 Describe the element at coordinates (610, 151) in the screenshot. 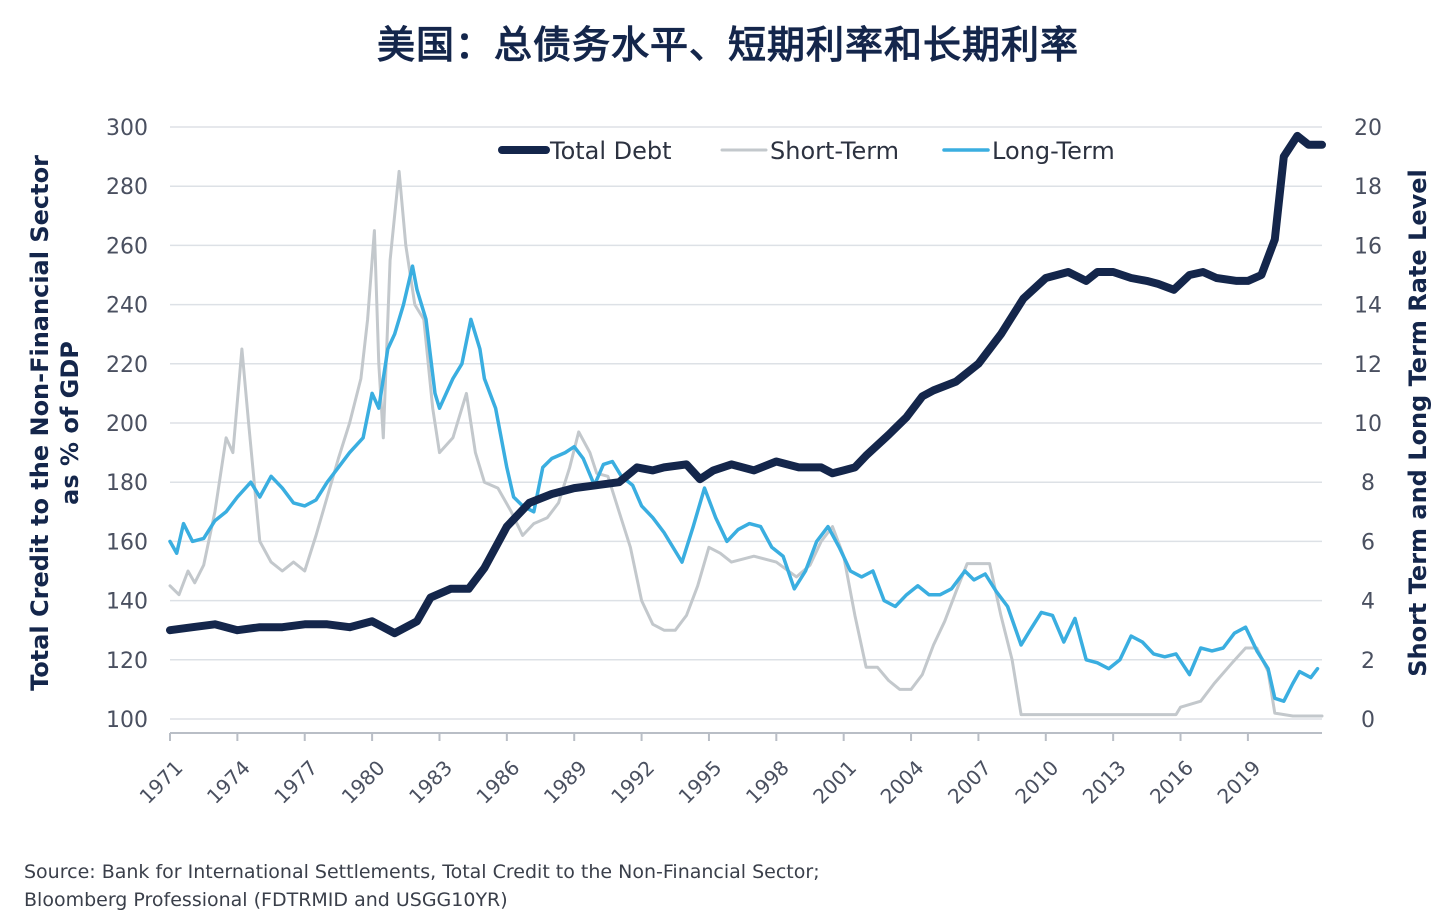

I see `legend-label: Total Debt` at that location.